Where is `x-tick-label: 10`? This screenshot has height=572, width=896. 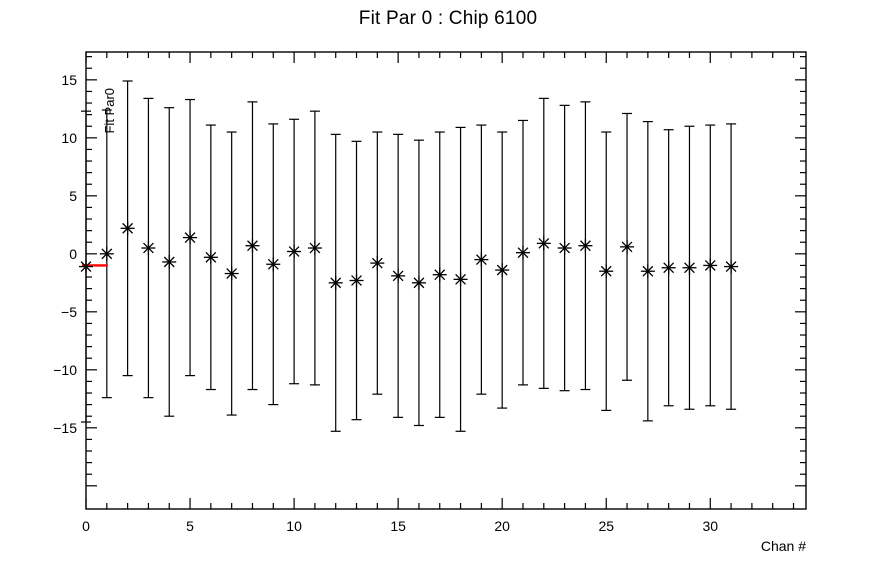
x-tick-label: 10 is located at coordinates (294, 526).